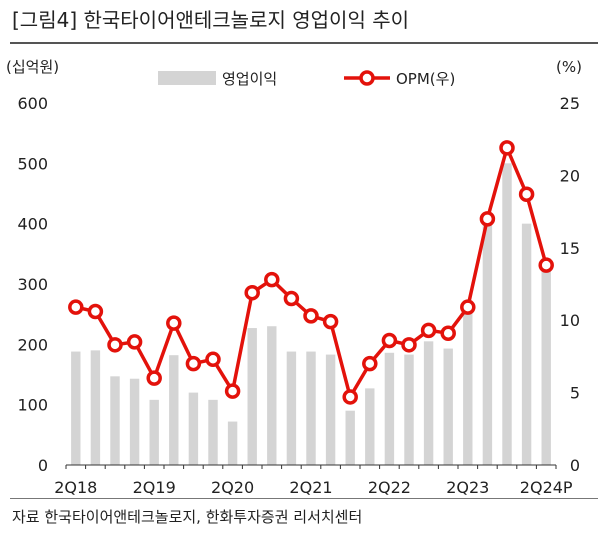 The height and width of the screenshot is (540, 610). Describe the element at coordinates (310, 487) in the screenshot. I see `x-tick-label: 2Q21` at that location.